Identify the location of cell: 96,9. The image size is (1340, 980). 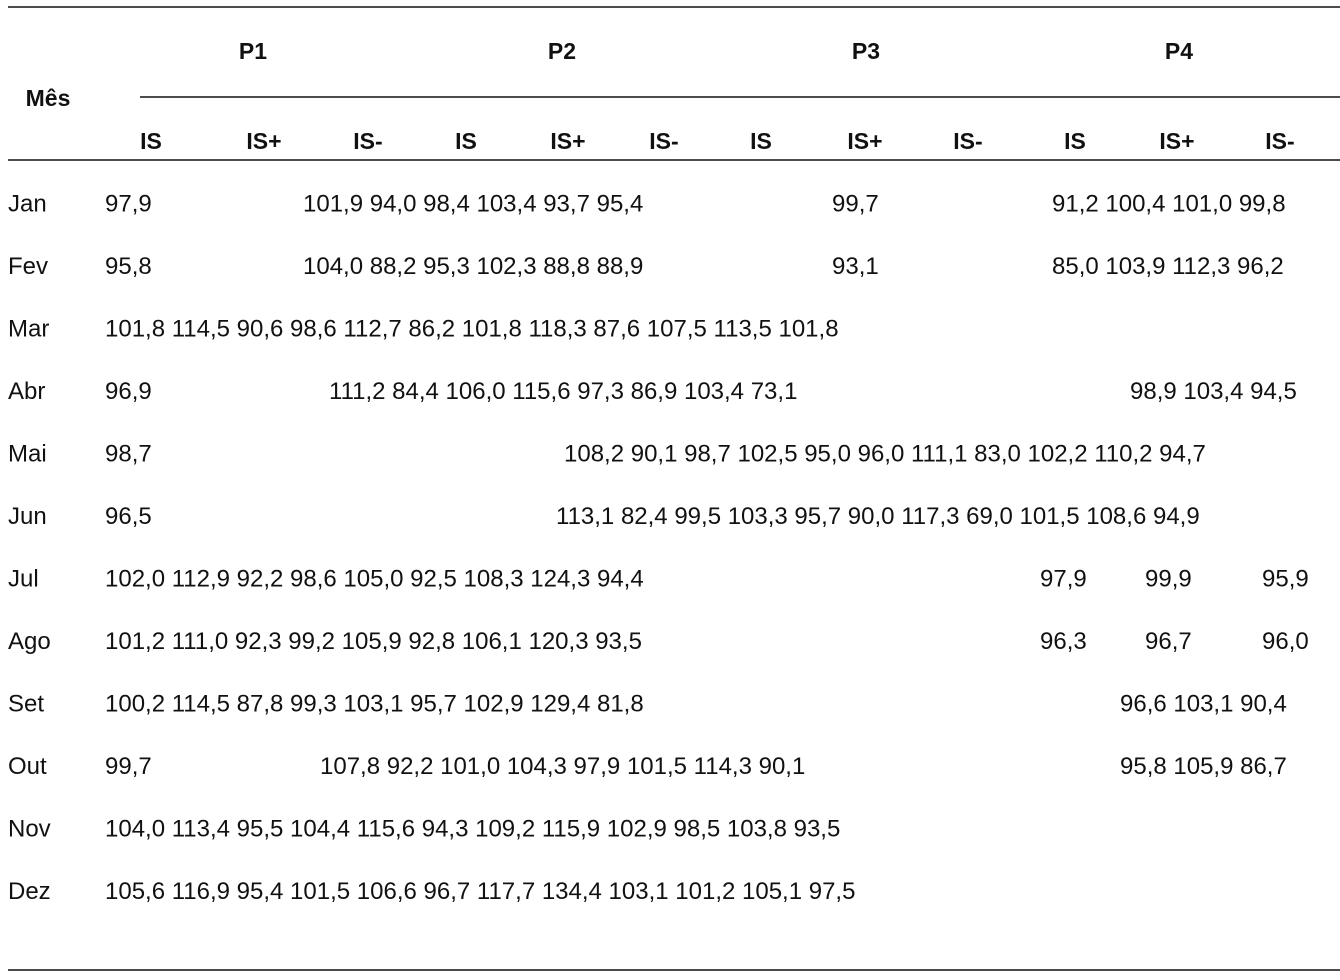
(128, 391).